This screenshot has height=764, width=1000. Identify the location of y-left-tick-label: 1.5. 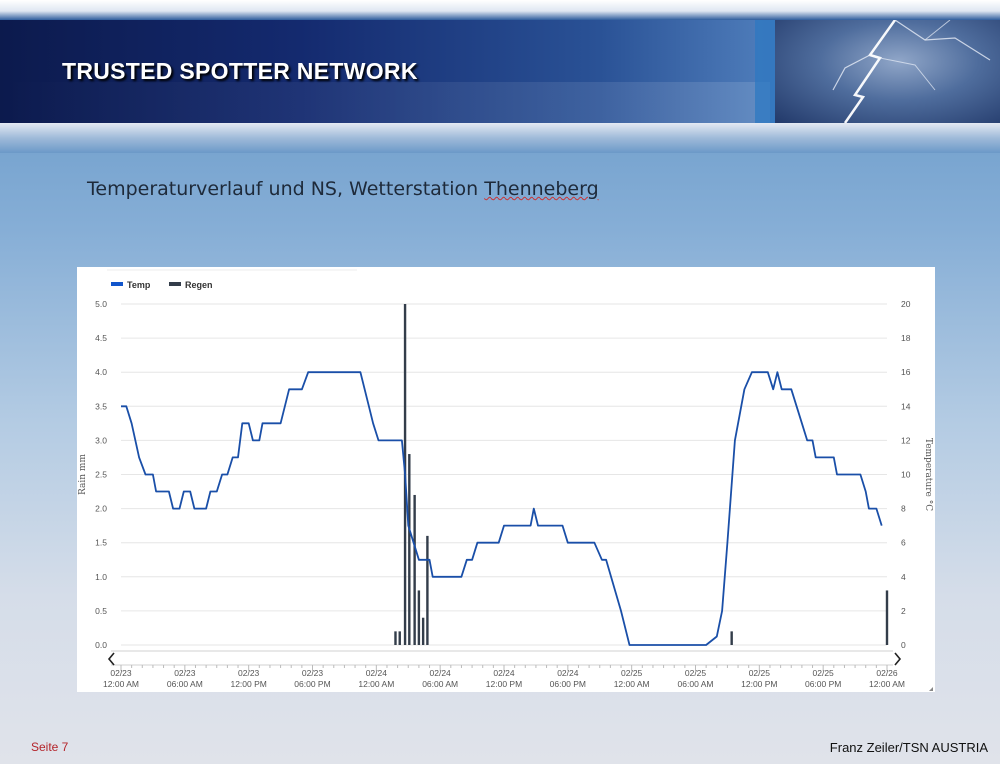
(101, 543).